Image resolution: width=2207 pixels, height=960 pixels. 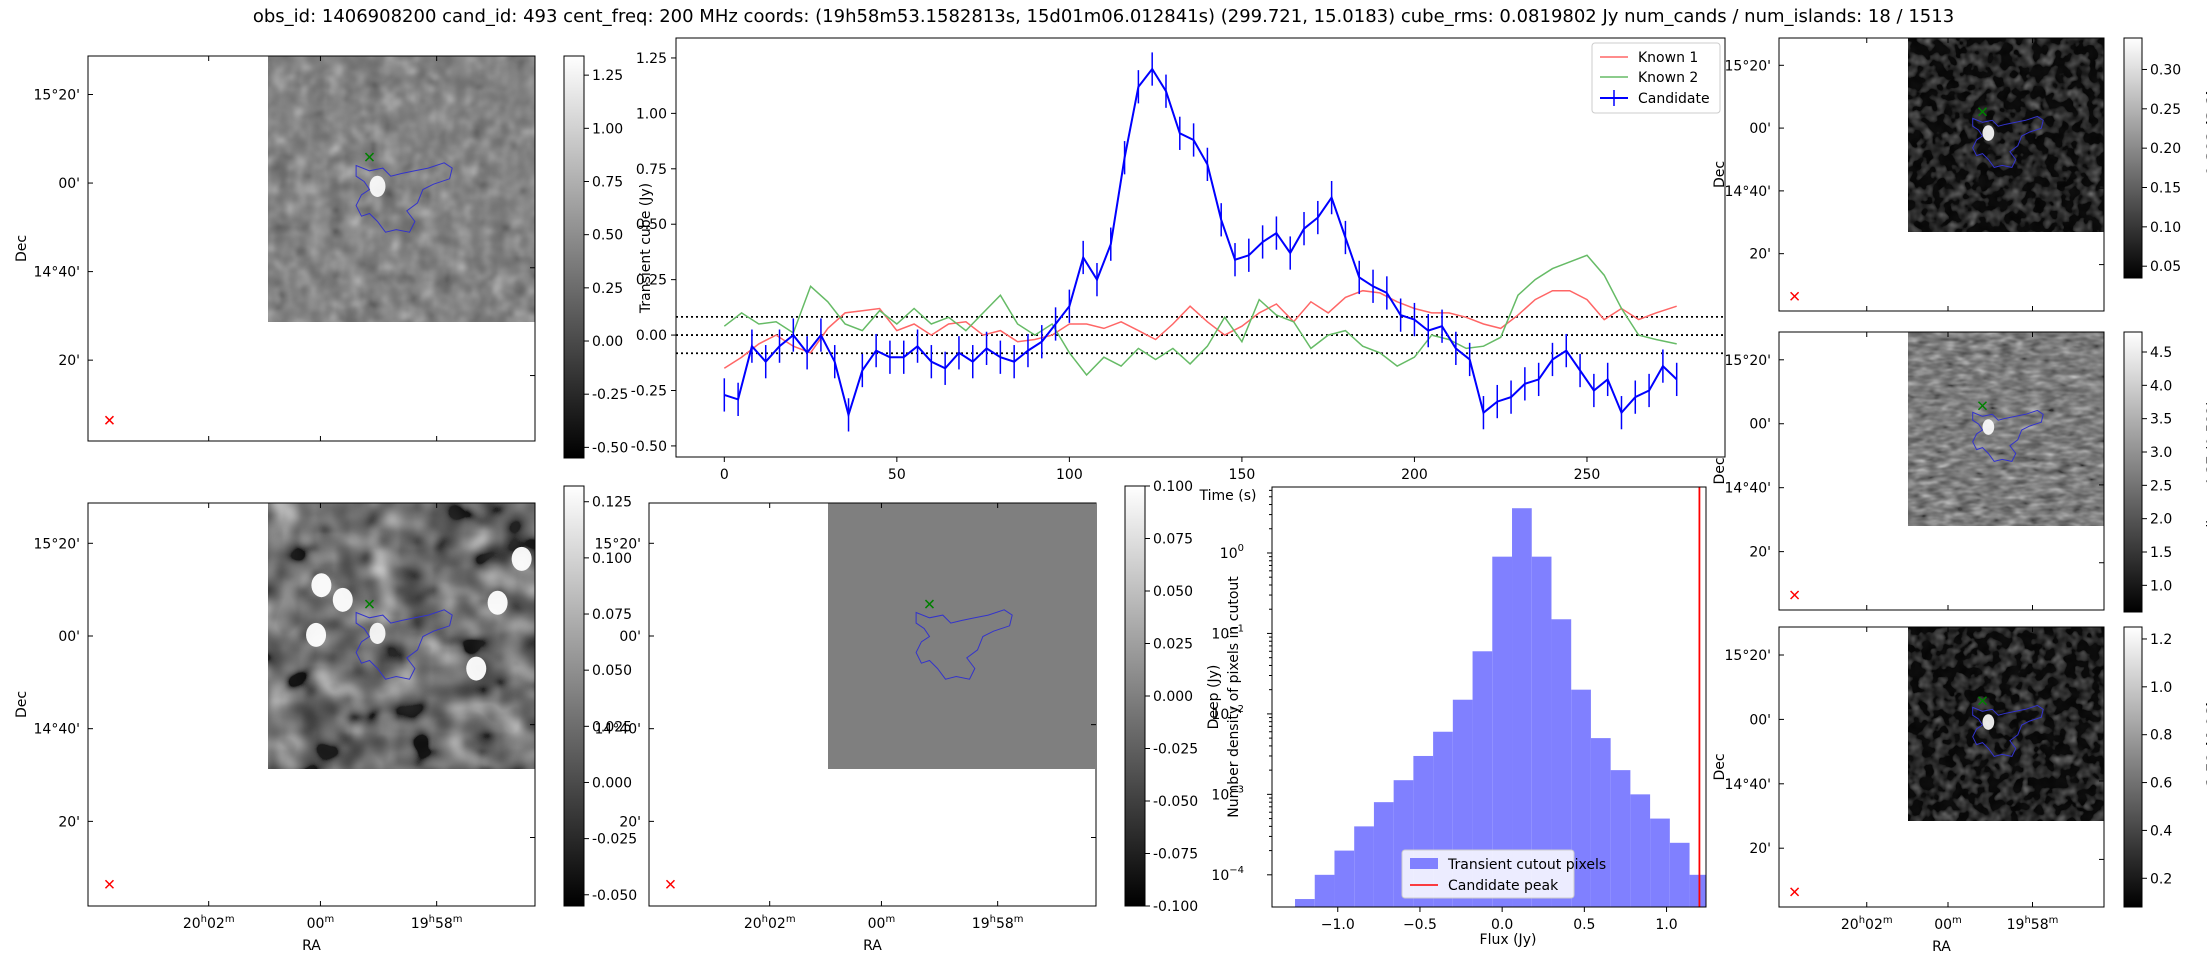 What do you see at coordinates (607, 289) in the screenshot?
I see `colorbar-tick-label: 0.25` at bounding box center [607, 289].